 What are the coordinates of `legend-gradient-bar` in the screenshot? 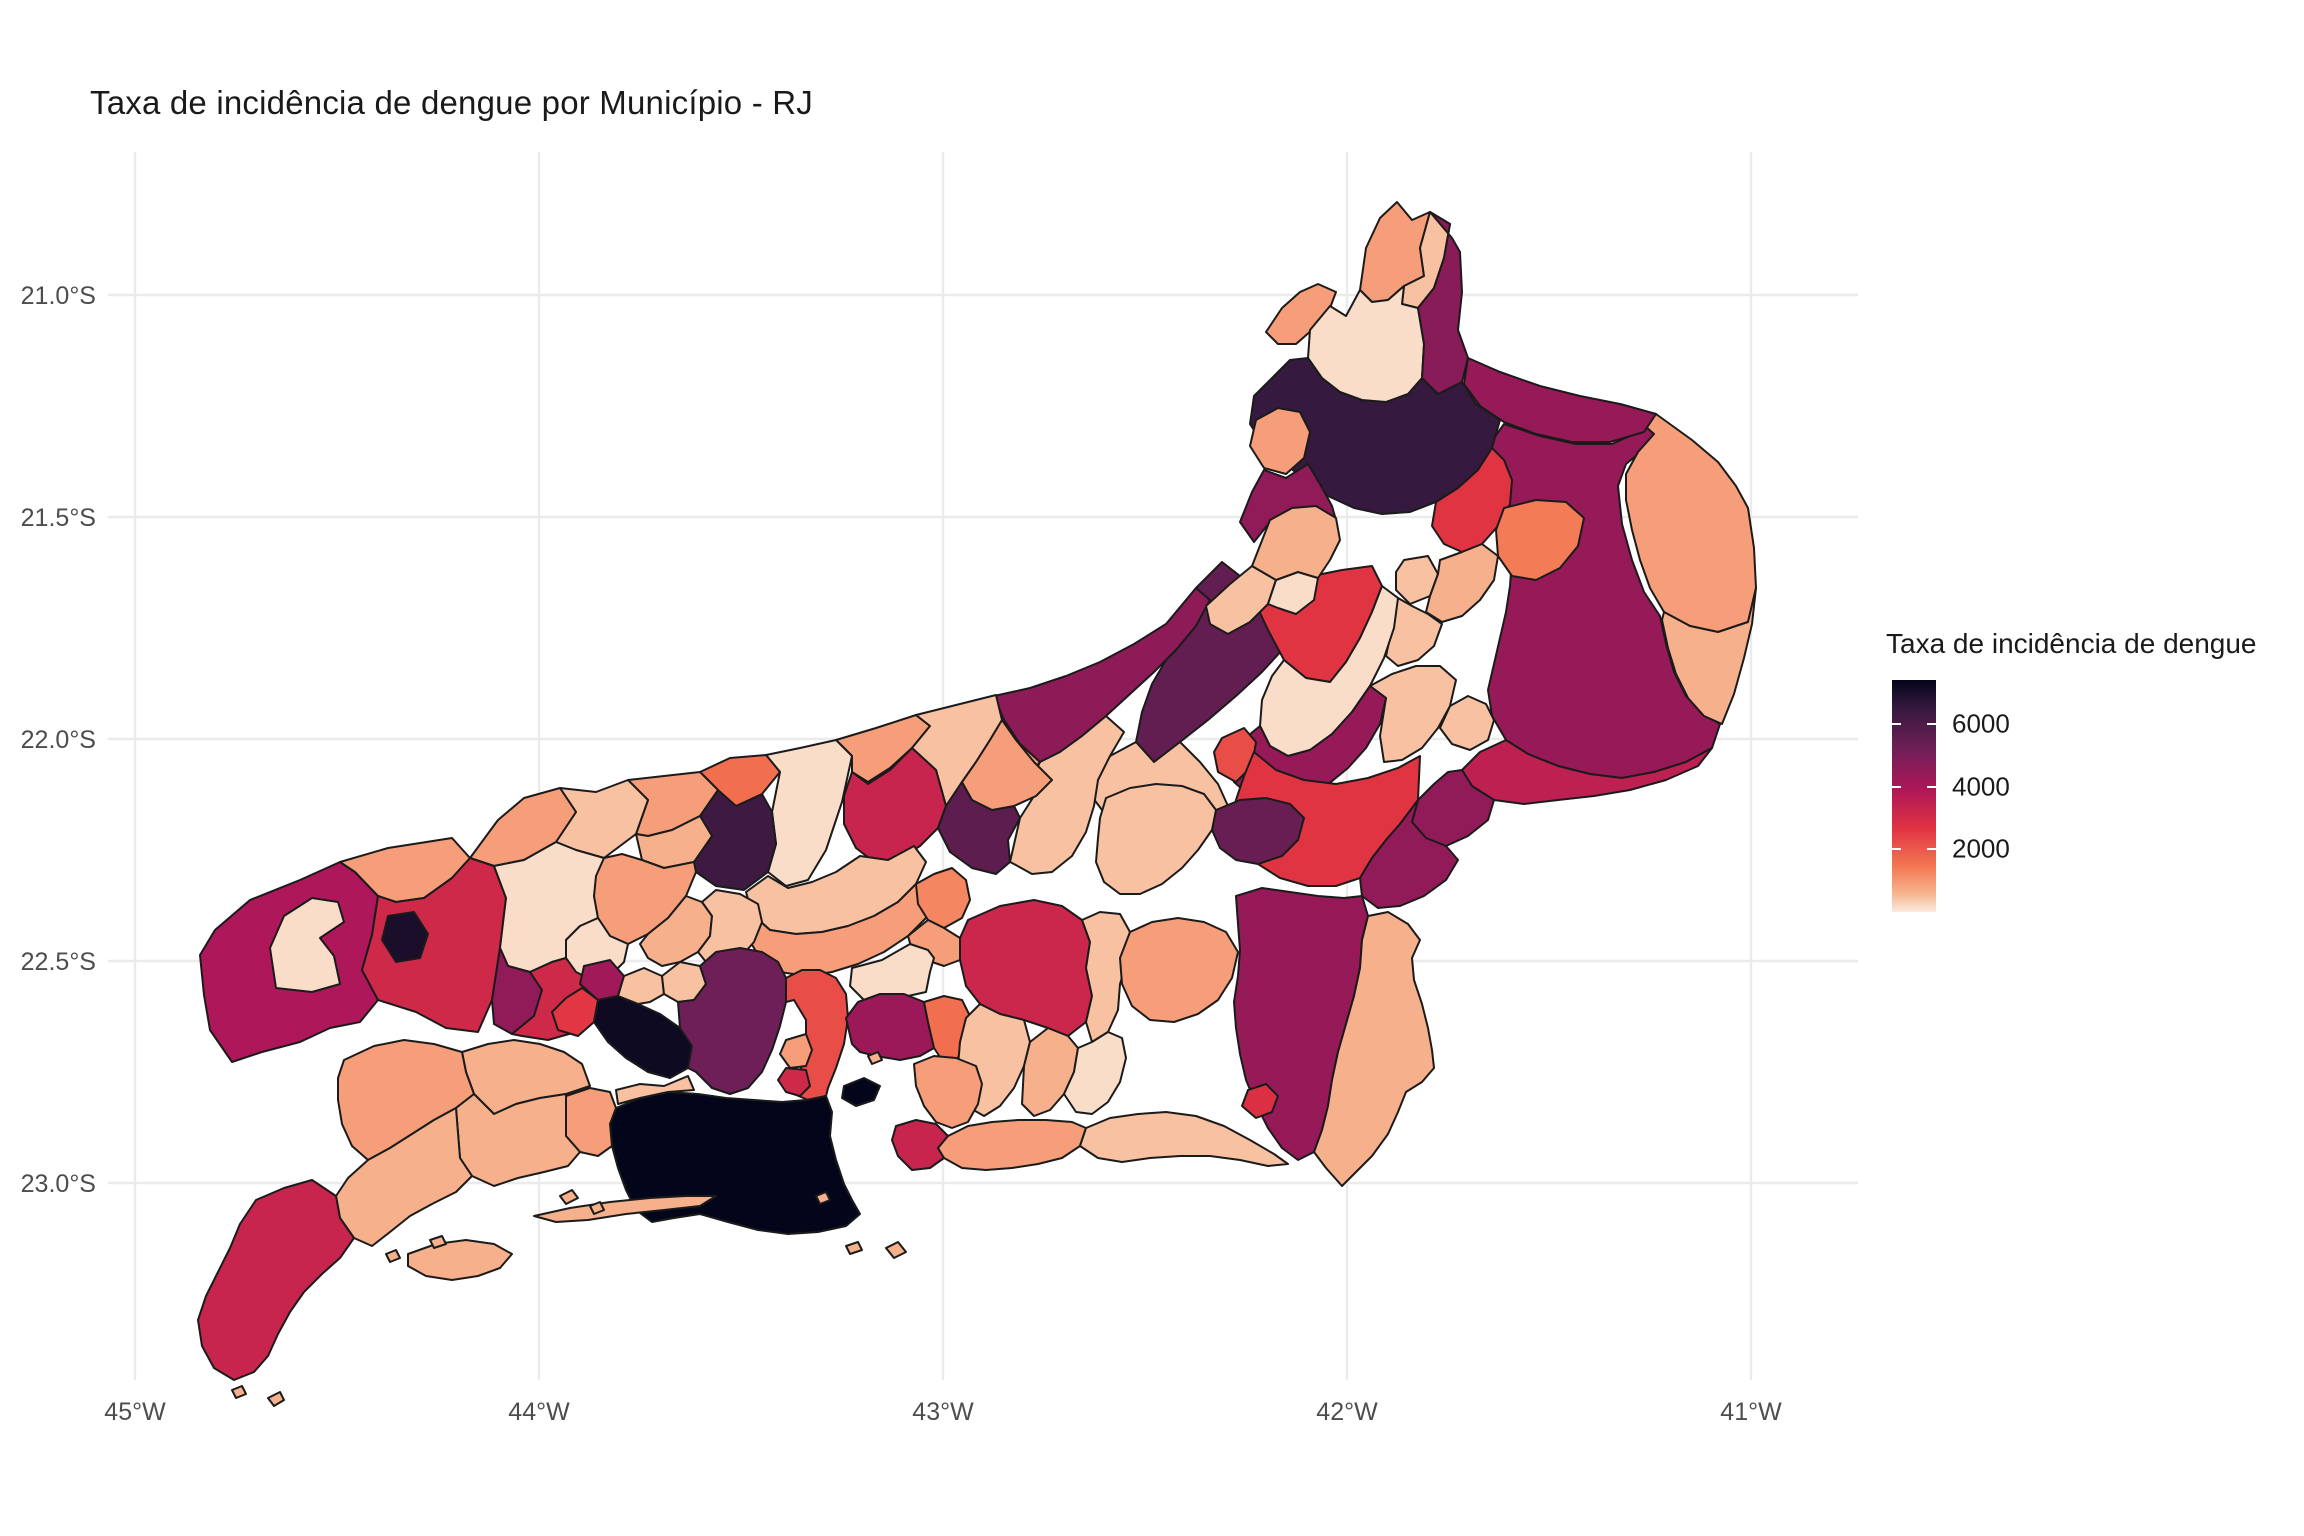 It's located at (1914, 796).